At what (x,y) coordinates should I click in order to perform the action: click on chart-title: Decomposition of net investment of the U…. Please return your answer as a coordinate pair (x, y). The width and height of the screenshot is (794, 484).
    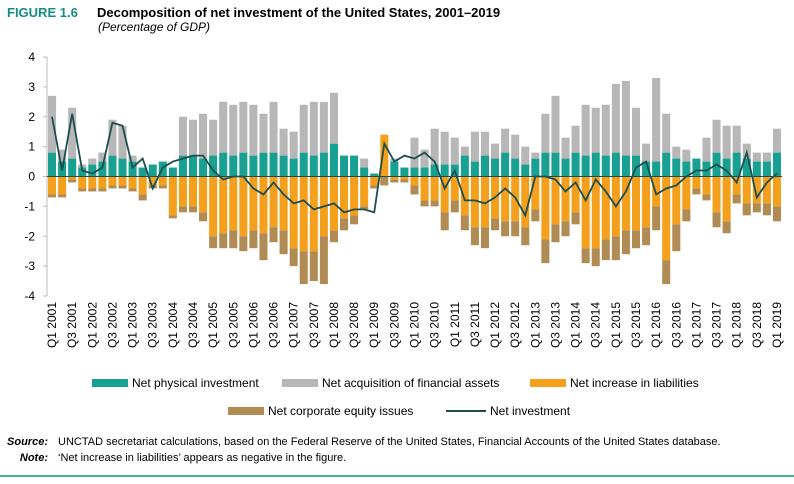
    Looking at the image, I should click on (298, 12).